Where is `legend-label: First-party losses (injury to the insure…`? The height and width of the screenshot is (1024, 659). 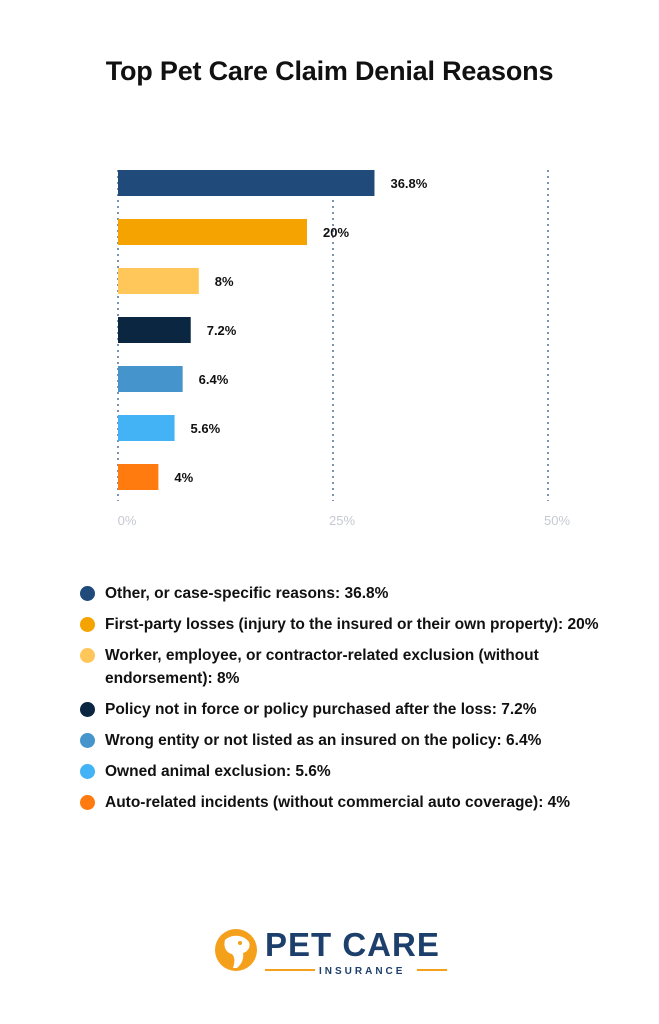
legend-label: First-party losses (injury to the insure… is located at coordinates (352, 624).